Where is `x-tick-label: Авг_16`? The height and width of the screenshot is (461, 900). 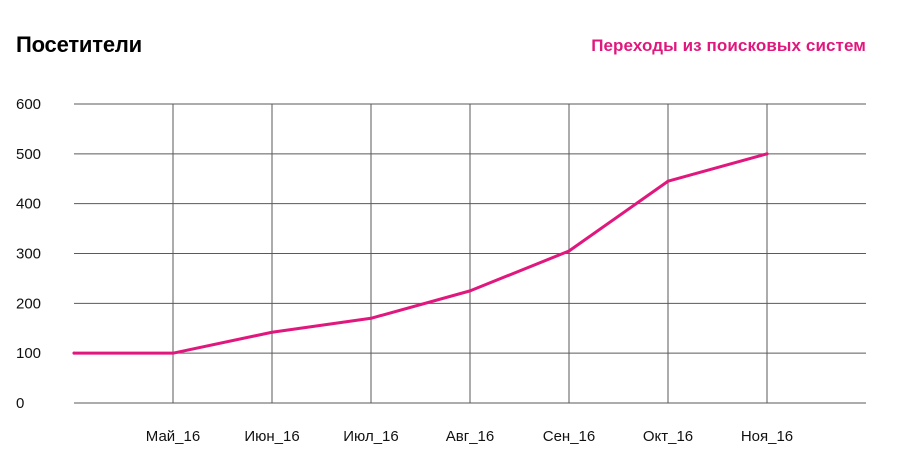
x-tick-label: Авг_16 is located at coordinates (470, 436).